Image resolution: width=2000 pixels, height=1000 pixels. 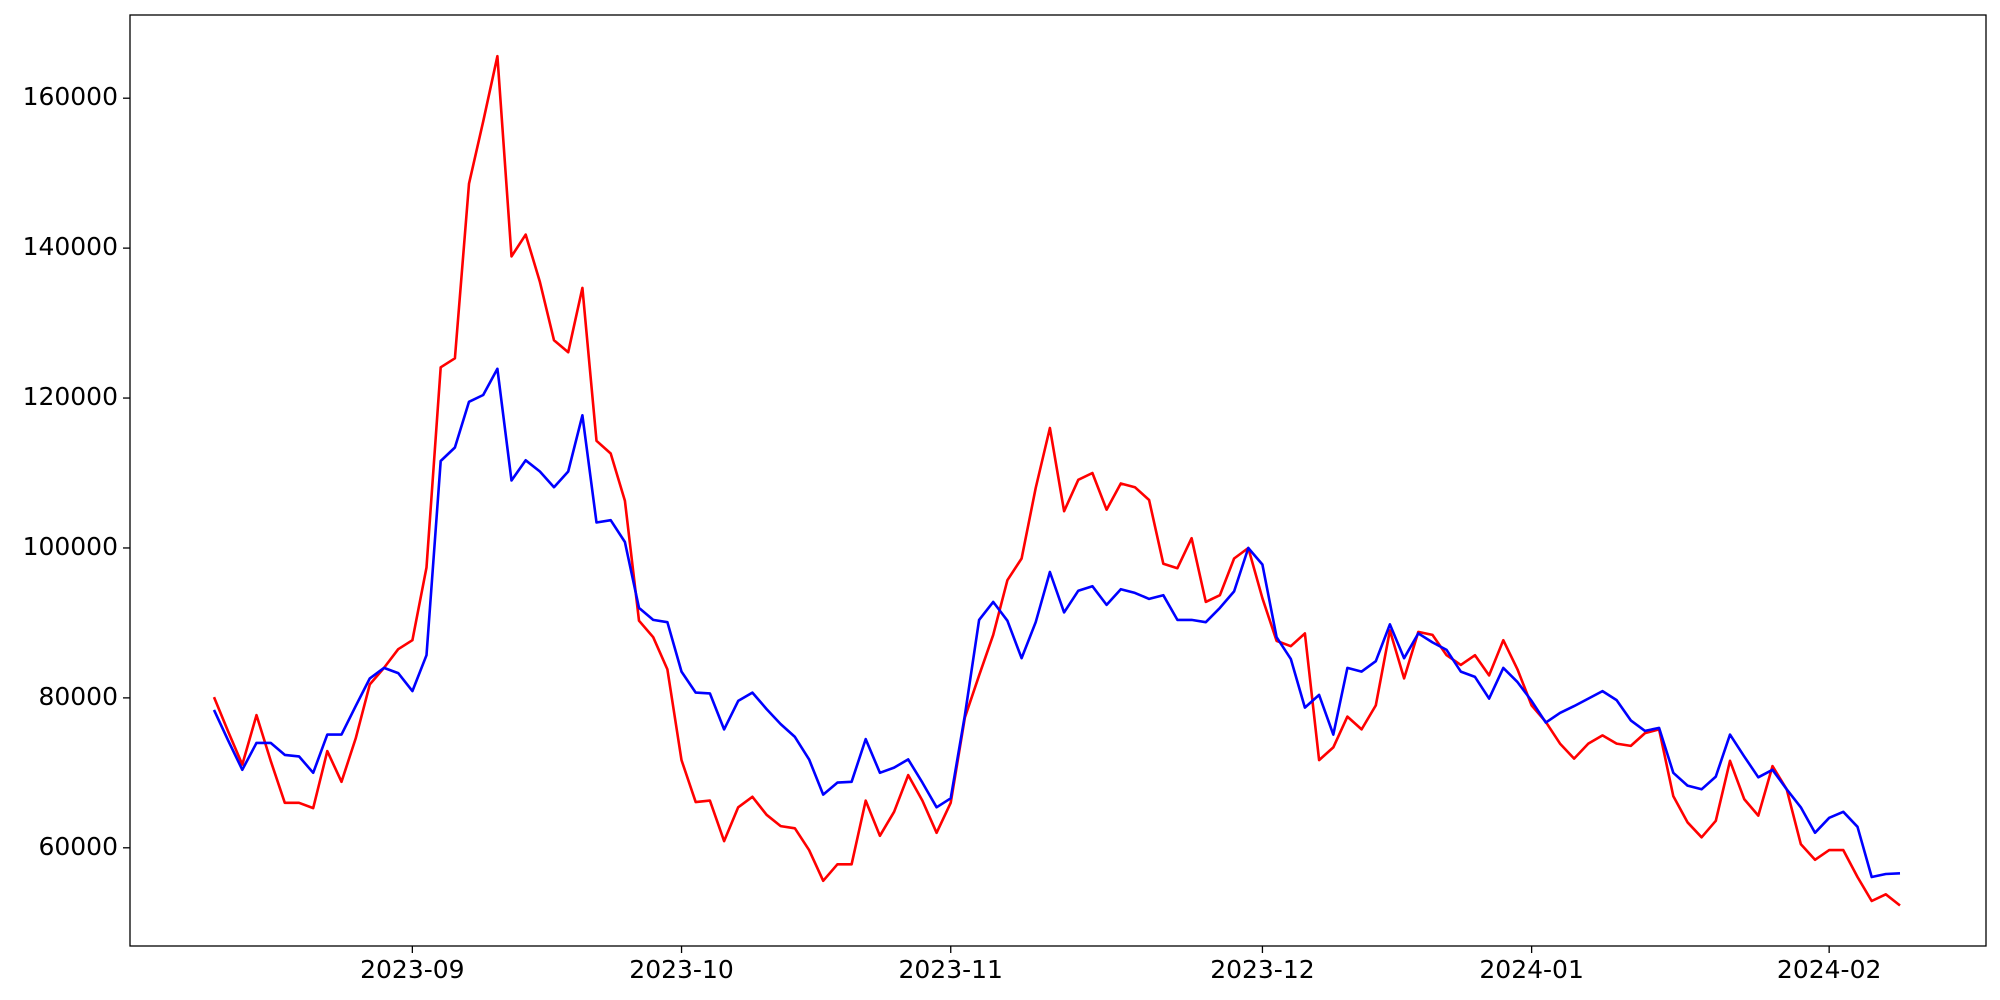 I want to click on y-tick-label: 160000, so click(x=70, y=96).